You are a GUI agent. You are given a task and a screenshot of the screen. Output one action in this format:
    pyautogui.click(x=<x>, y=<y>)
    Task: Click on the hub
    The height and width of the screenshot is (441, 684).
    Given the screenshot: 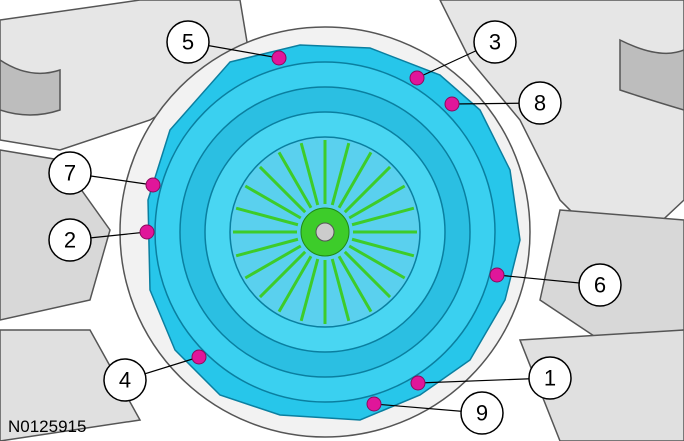 What is the action you would take?
    pyautogui.click(x=325, y=232)
    